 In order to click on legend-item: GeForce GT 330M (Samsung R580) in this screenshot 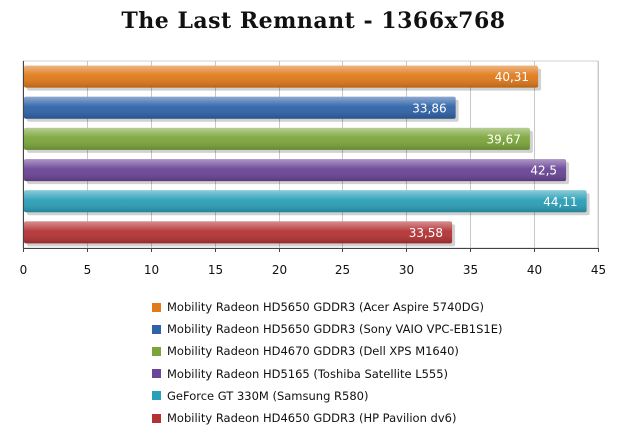, I will do `click(382, 396)`.